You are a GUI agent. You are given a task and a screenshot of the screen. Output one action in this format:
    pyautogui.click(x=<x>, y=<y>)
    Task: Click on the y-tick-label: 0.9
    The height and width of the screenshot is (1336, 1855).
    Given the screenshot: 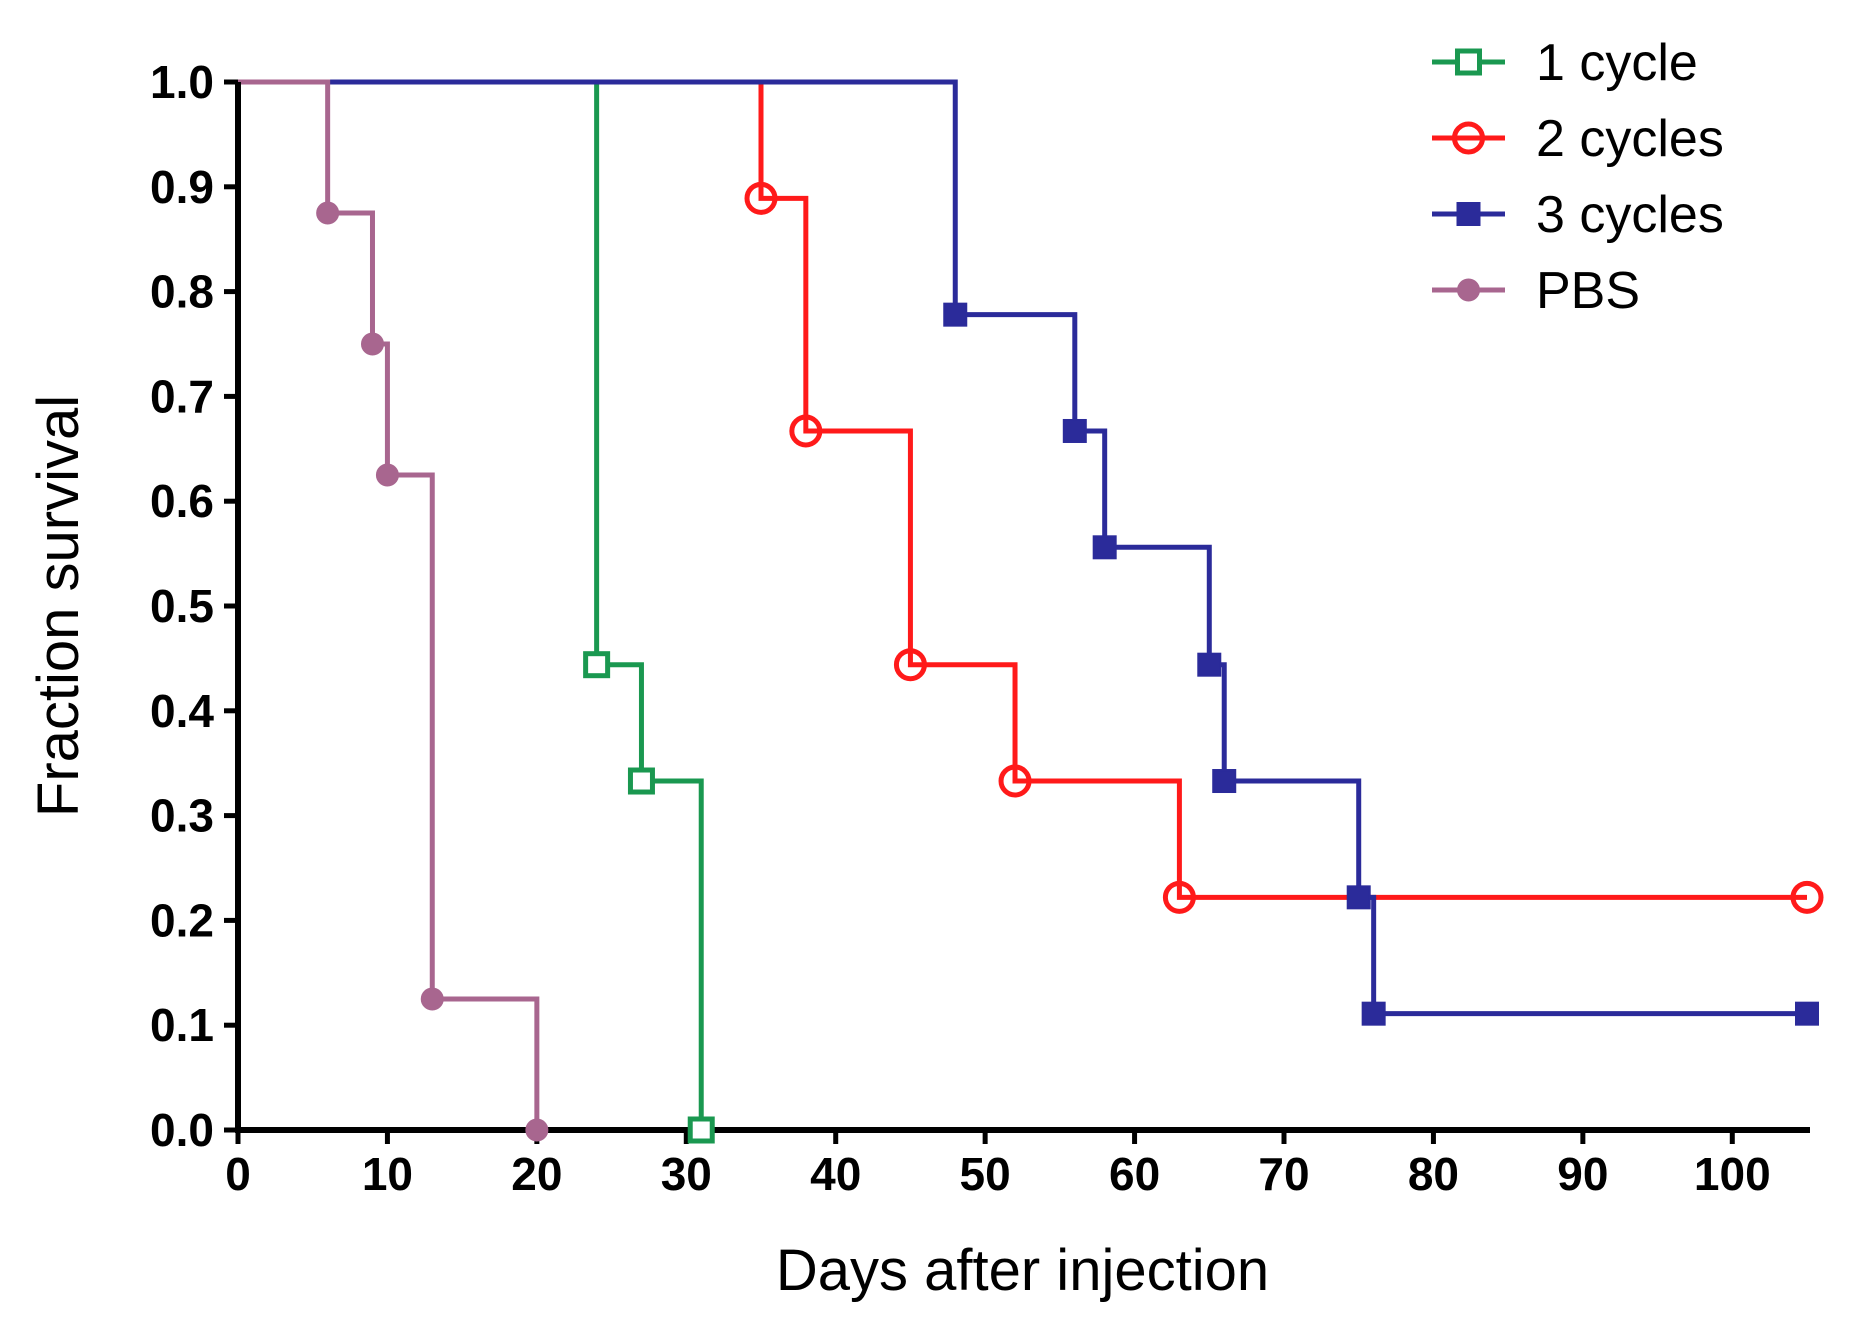 What is the action you would take?
    pyautogui.click(x=182, y=187)
    